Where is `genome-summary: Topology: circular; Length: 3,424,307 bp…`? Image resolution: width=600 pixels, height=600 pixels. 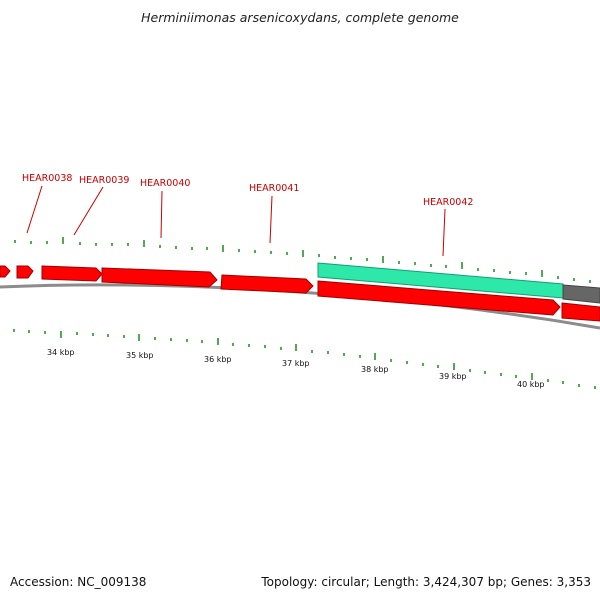 genome-summary: Topology: circular; Length: 3,424,307 bp… is located at coordinates (426, 582).